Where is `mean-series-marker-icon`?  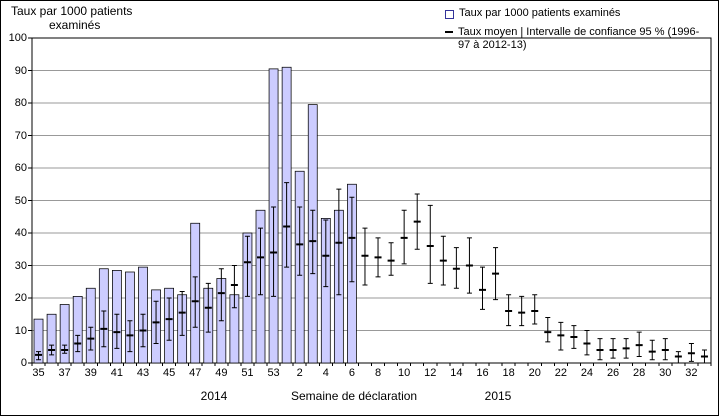
mean-series-marker-icon is located at coordinates (449, 32).